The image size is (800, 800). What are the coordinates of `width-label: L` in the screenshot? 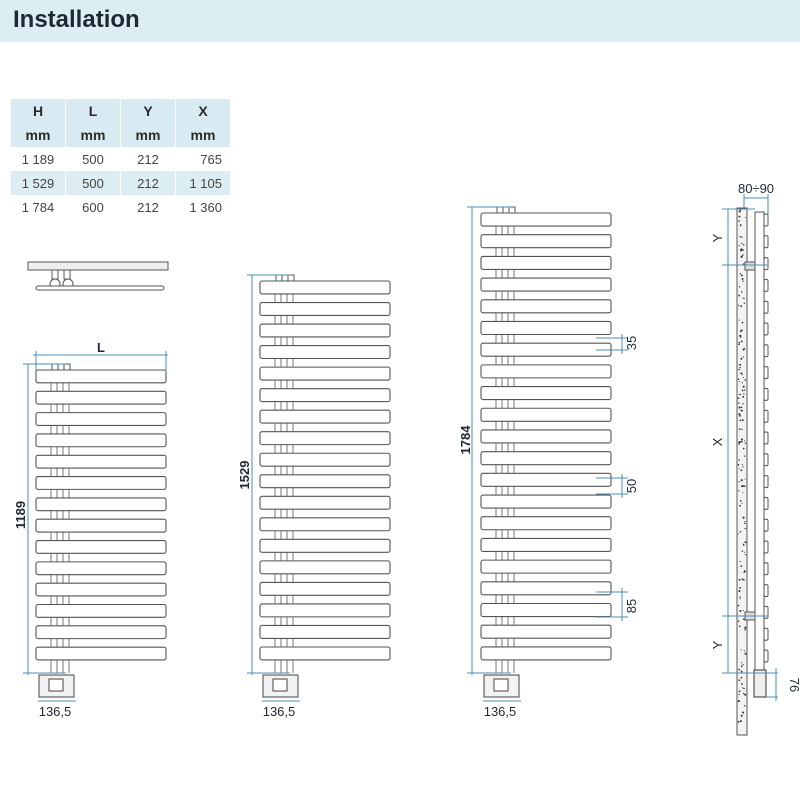 It's located at (101, 347).